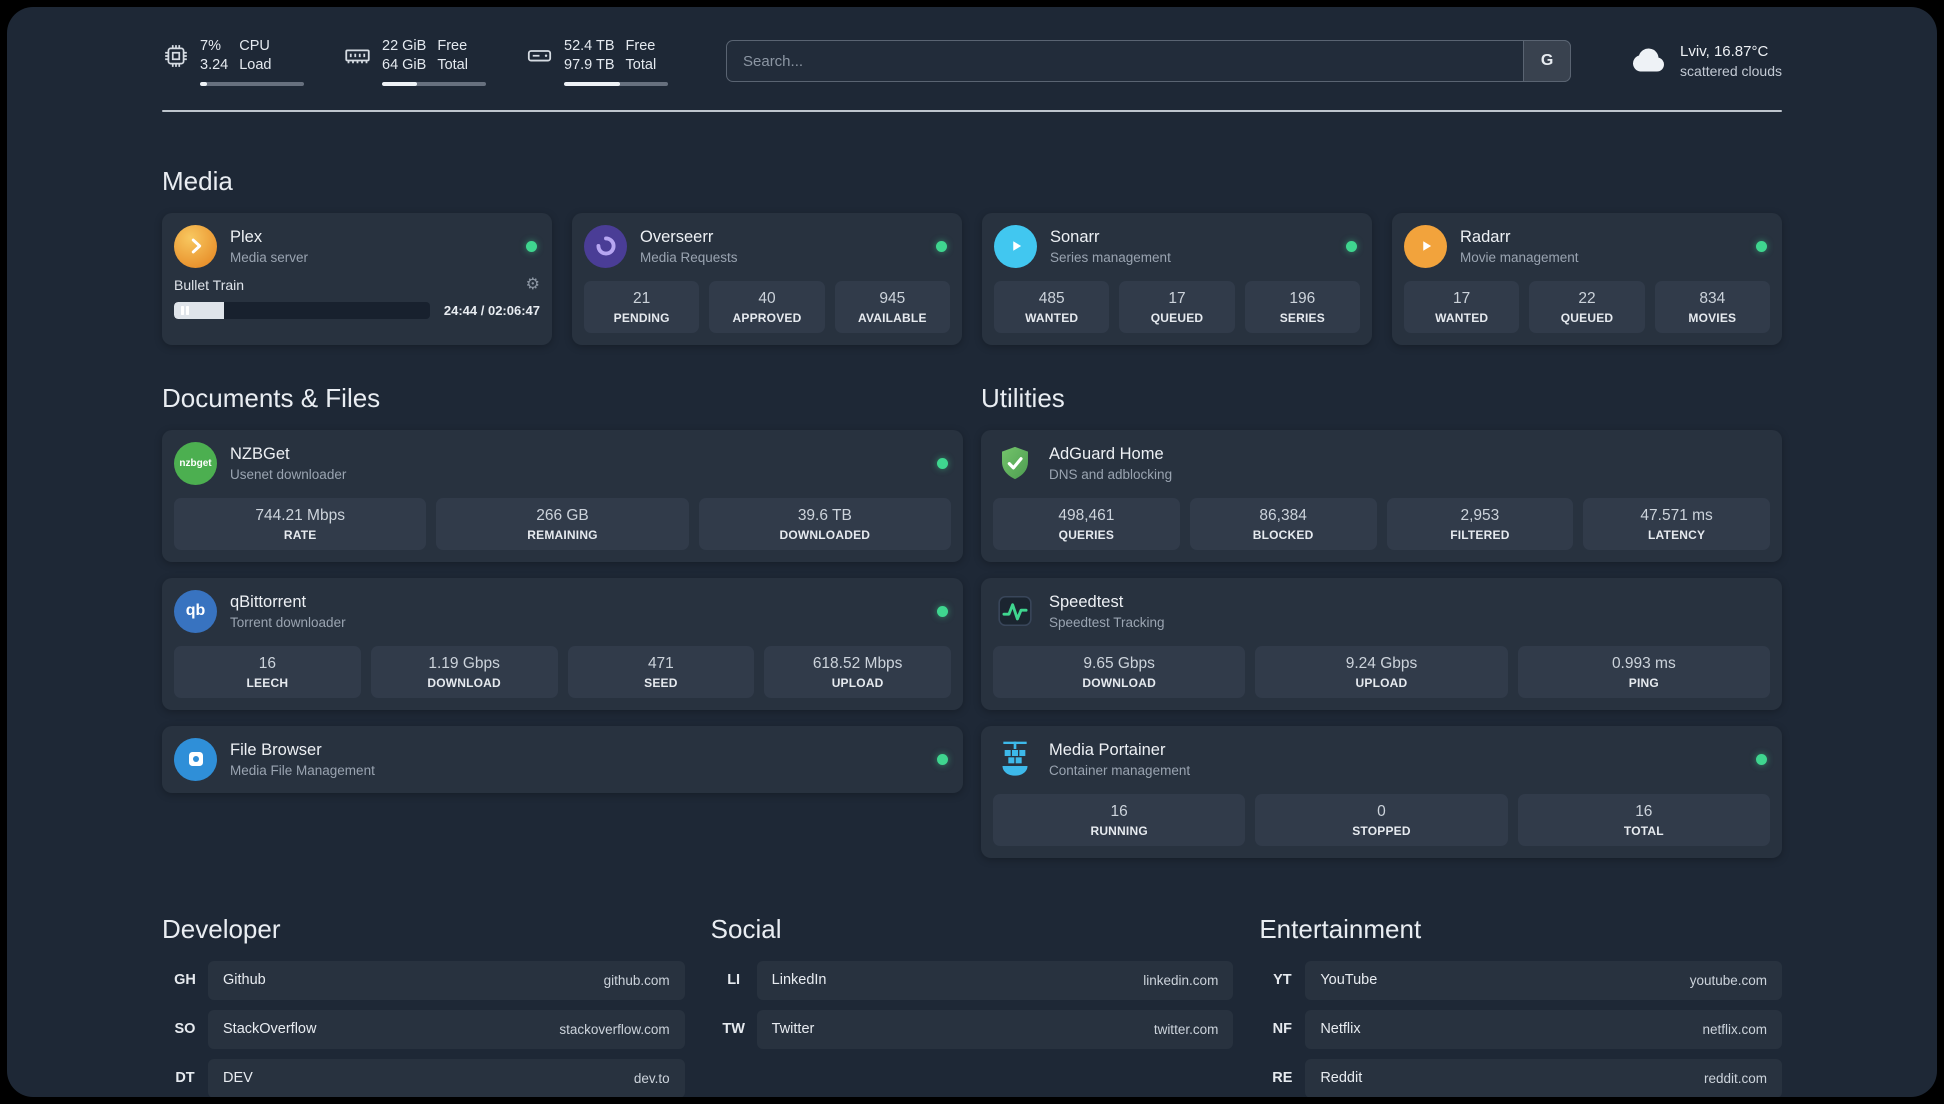 The height and width of the screenshot is (1104, 1944). What do you see at coordinates (1283, 515) in the screenshot?
I see `stat-value: 86,384` at bounding box center [1283, 515].